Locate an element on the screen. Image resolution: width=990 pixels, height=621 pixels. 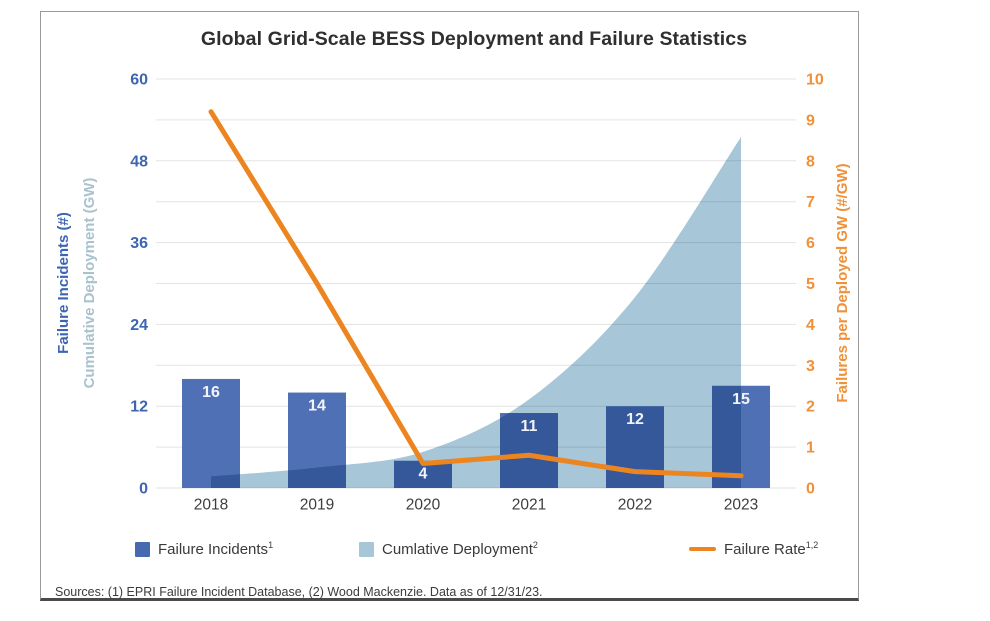
legend-text: Cumlative Deployment is located at coordinates (457, 549).